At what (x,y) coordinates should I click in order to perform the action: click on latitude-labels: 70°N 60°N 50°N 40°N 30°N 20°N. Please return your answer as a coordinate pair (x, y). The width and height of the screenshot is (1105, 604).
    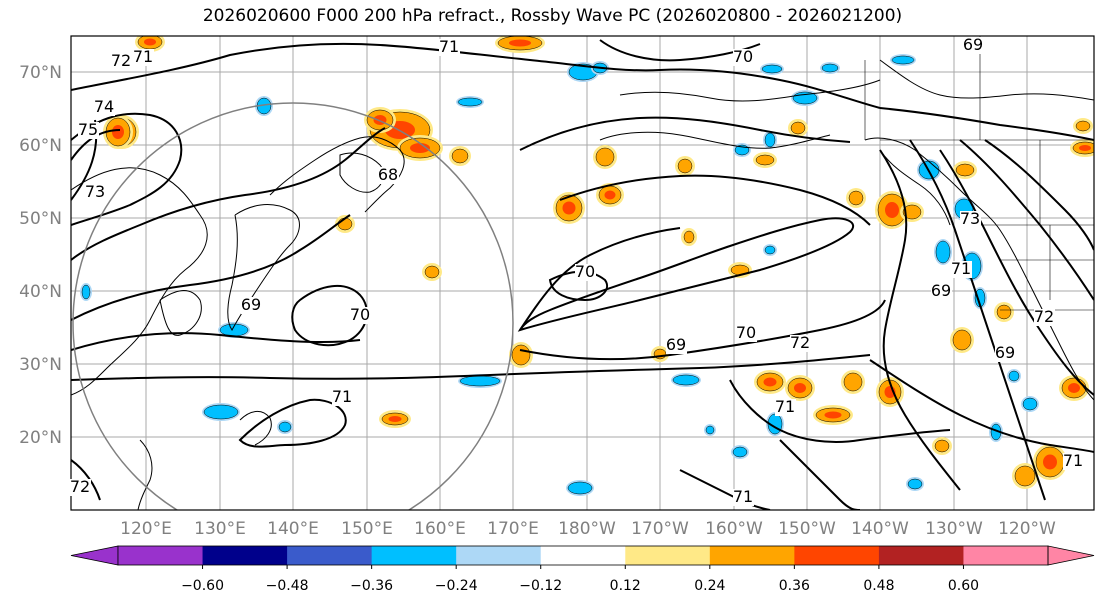
    Looking at the image, I should click on (40, 255).